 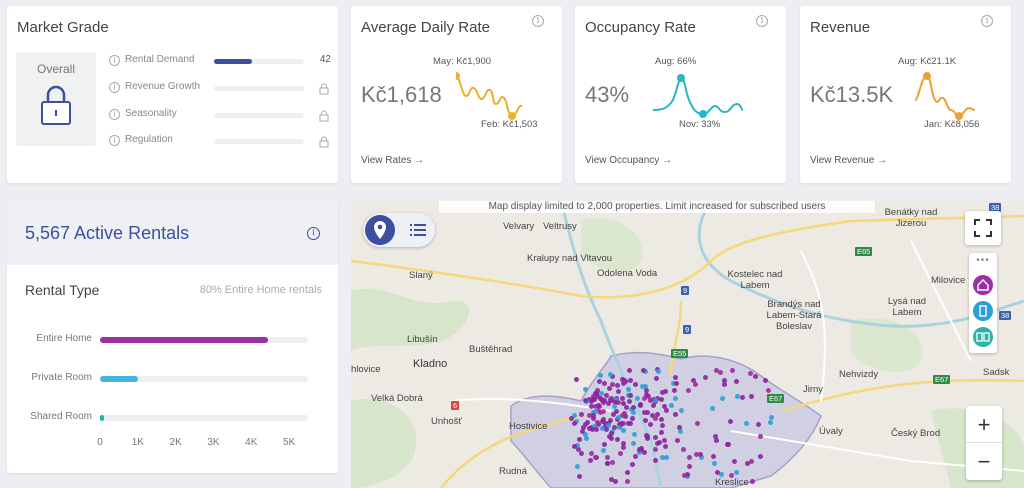 I want to click on private-room-layer-button, so click(x=983, y=311).